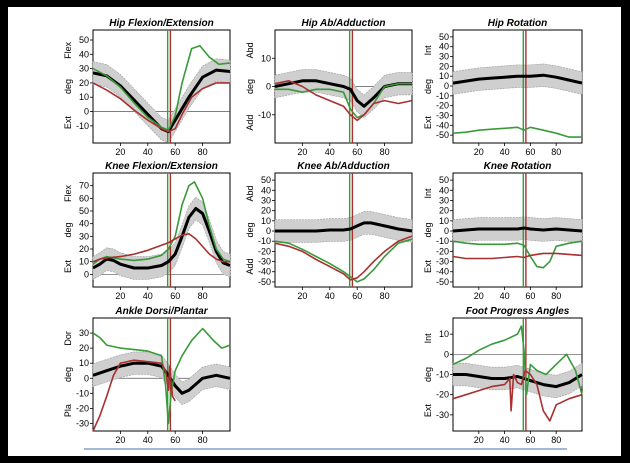 This screenshot has width=630, height=463. I want to click on chart-title: Hip Rotation, so click(517, 23).